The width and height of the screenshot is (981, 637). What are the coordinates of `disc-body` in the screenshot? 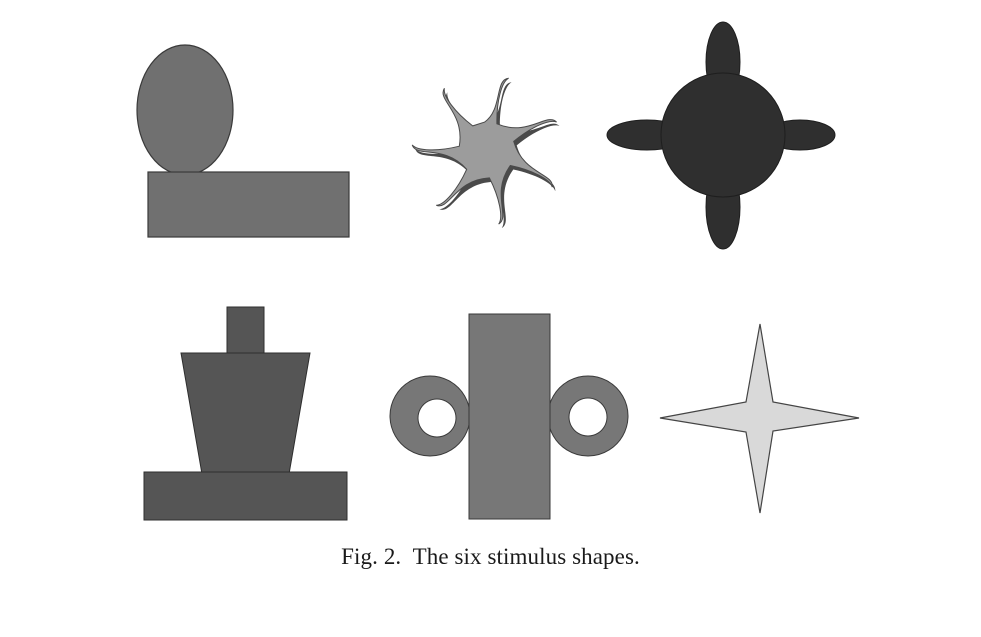 It's located at (723, 135).